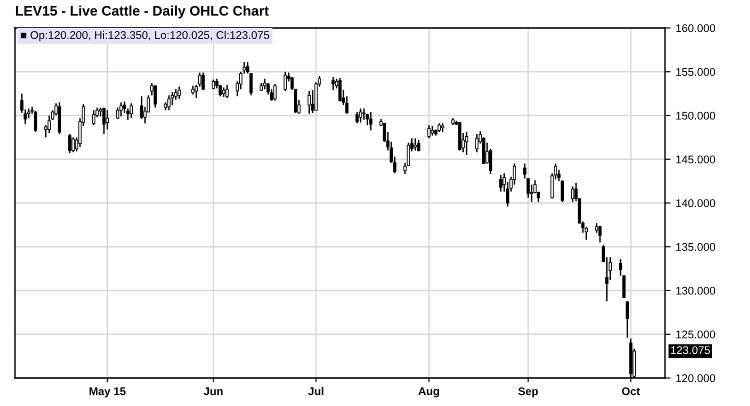 The image size is (750, 406). What do you see at coordinates (429, 392) in the screenshot?
I see `x-tick-label: Aug` at bounding box center [429, 392].